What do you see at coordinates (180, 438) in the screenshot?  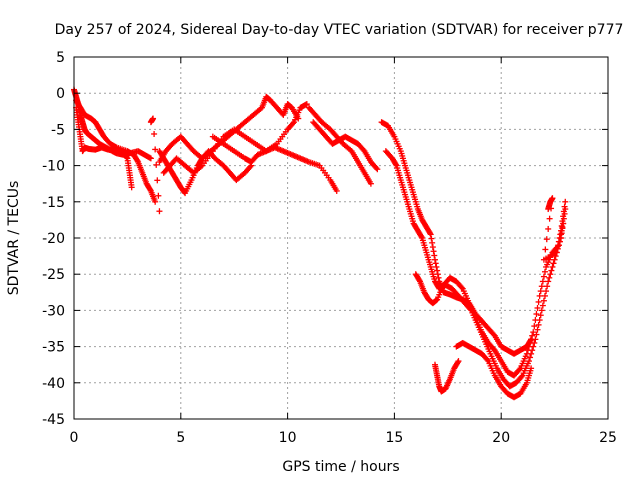 I see `x-tick-label: 5` at bounding box center [180, 438].